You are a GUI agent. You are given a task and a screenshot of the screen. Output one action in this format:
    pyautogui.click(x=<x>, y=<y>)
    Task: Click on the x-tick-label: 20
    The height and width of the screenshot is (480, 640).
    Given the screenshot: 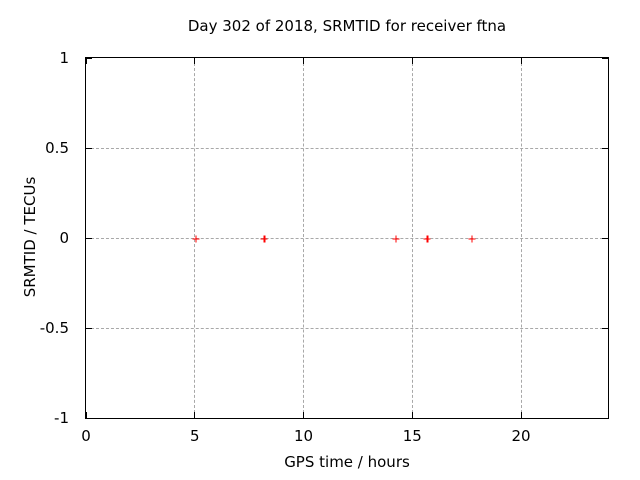 What is the action you would take?
    pyautogui.click(x=521, y=436)
    